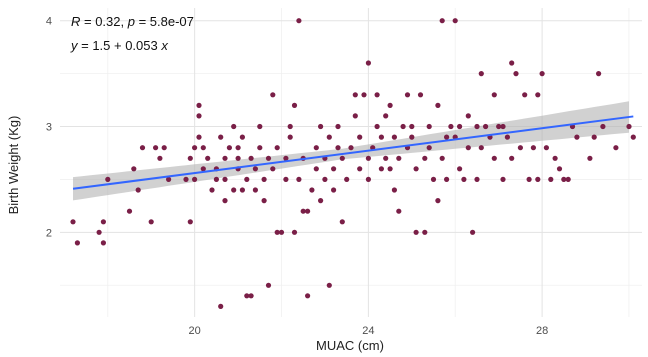 The height and width of the screenshot is (357, 648). I want to click on p-value: = 5.8e-07, so click(164, 21).